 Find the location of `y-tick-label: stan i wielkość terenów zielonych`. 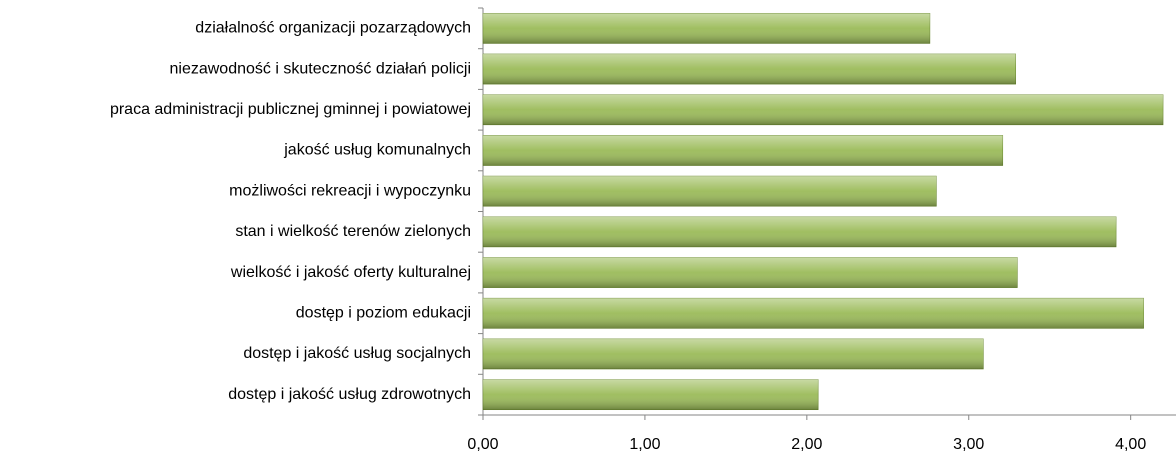

y-tick-label: stan i wielkość terenów zielonych is located at coordinates (353, 231).